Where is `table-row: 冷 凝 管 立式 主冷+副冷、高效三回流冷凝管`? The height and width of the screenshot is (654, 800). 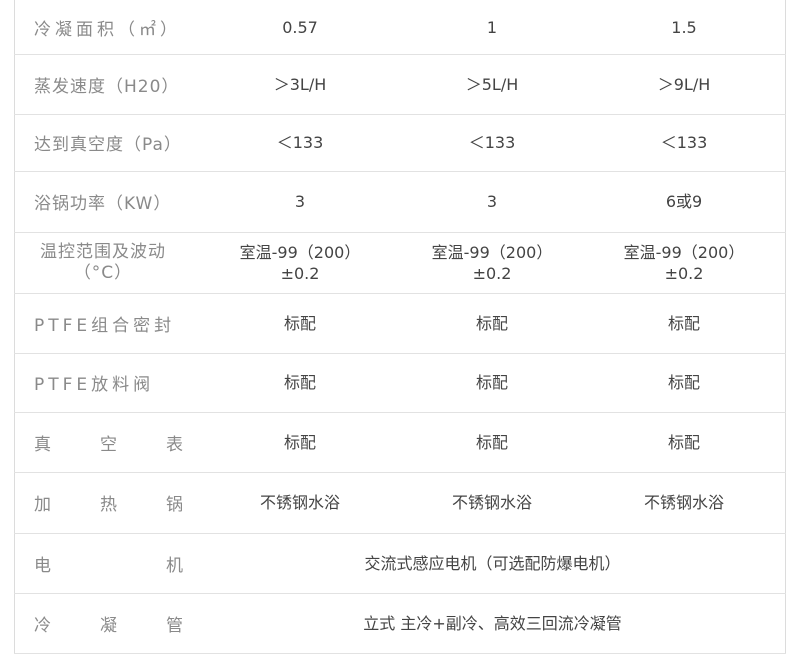 table-row: 冷 凝 管 立式 主冷+副冷、高效三回流冷凝管 is located at coordinates (400, 623).